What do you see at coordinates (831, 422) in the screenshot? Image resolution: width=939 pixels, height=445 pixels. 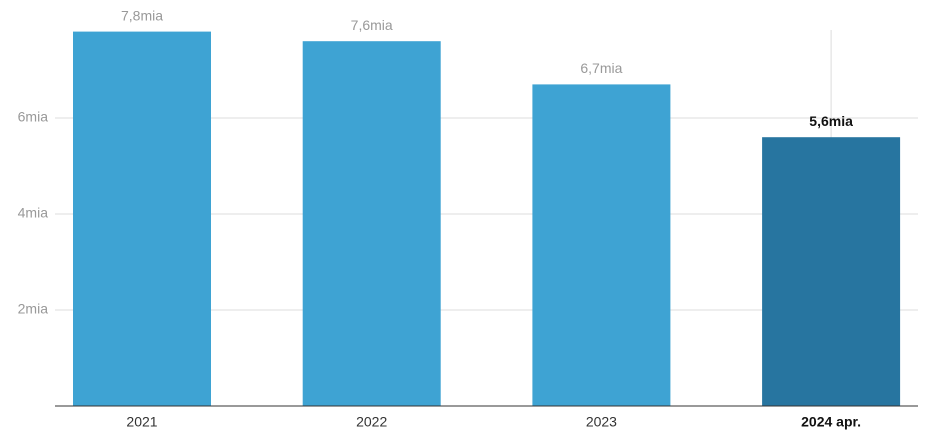 I see `x-tick-label: 2024 apr.` at bounding box center [831, 422].